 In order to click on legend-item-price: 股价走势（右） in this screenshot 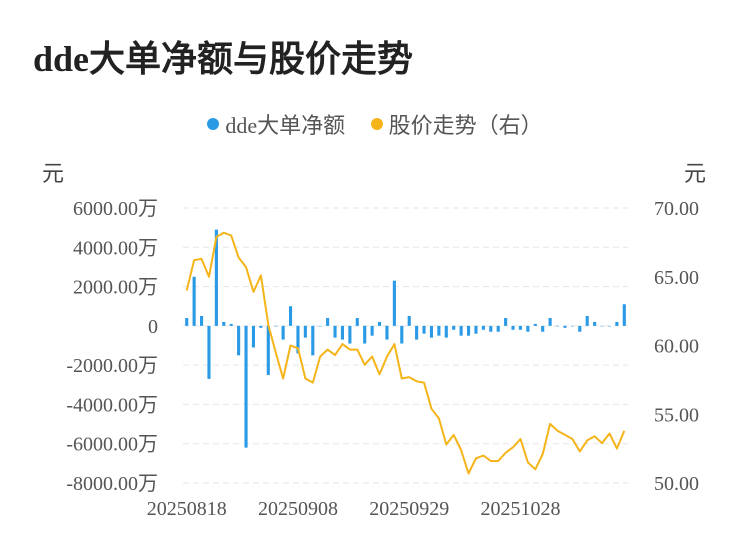, I will do `click(456, 124)`.